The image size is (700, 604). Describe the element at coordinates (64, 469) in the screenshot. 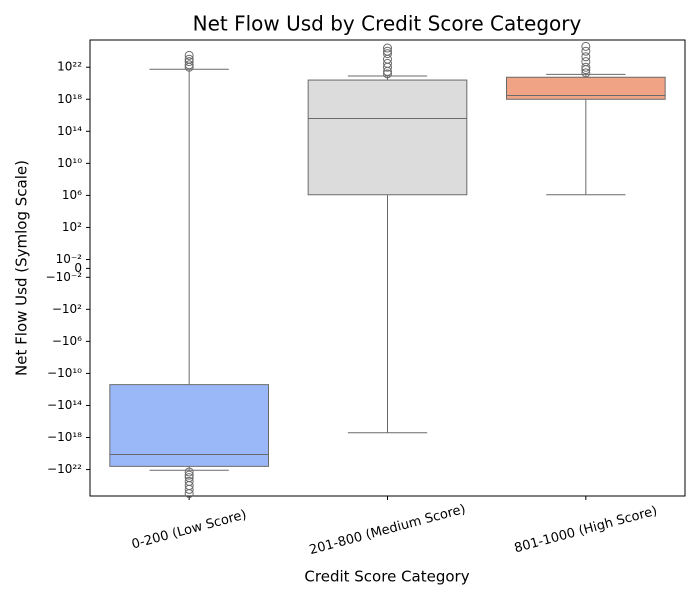

I see `y-tick-label: −10²²` at that location.